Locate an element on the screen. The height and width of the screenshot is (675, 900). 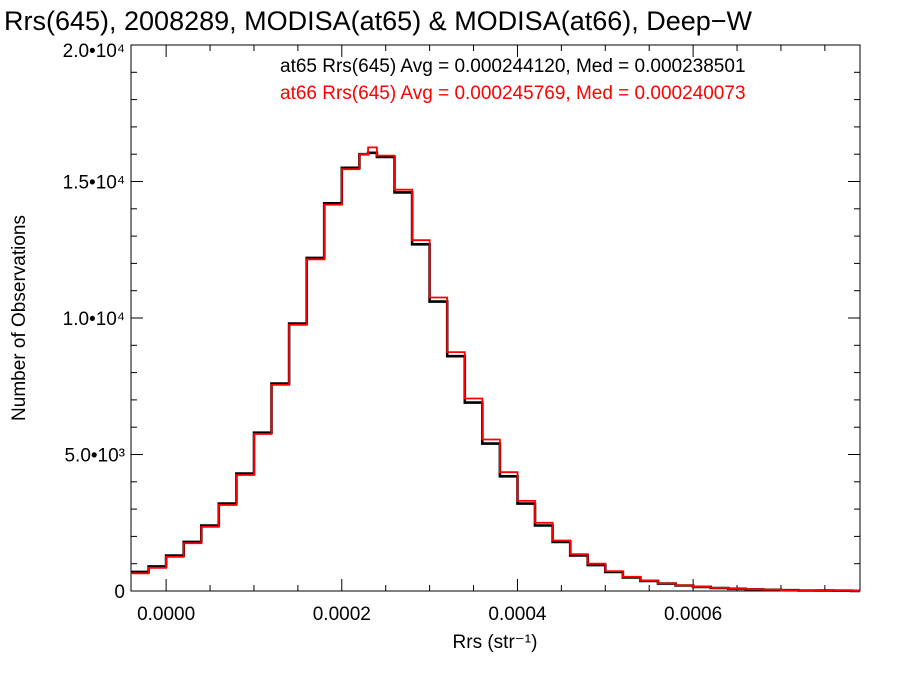
y-tick-label: 1.0•10⁴ is located at coordinates (94, 319).